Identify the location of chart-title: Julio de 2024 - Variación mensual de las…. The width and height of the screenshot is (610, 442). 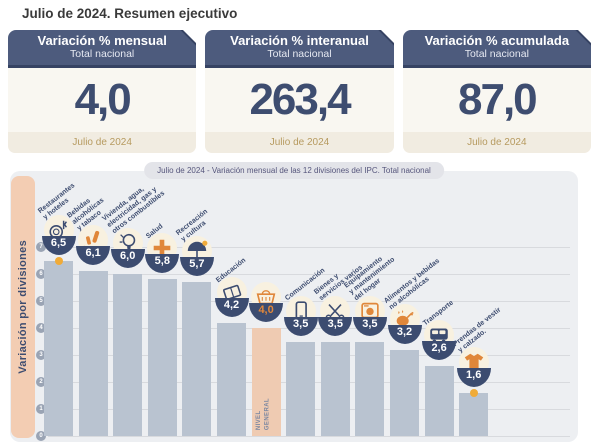
(294, 170).